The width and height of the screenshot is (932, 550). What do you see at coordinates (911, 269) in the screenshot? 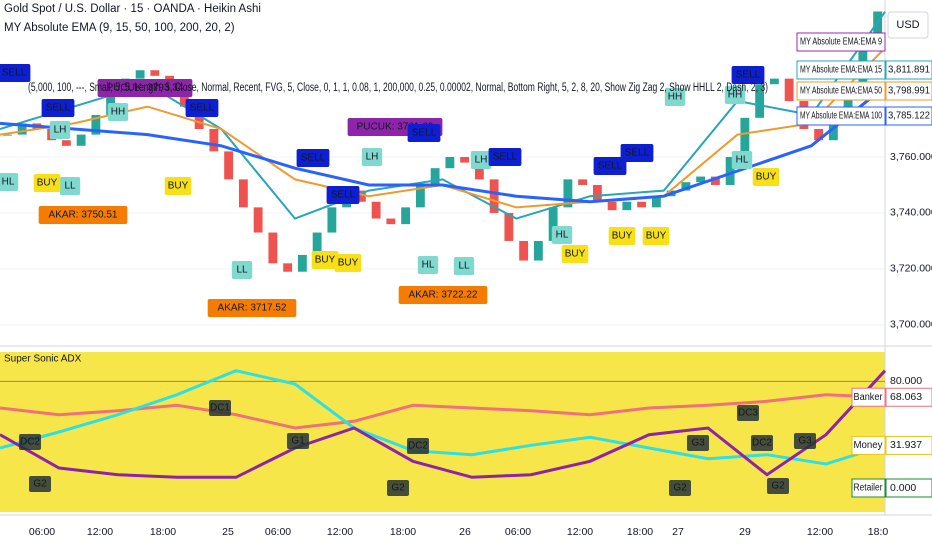
I see `y-tick-label: 3,720.000` at bounding box center [911, 269].